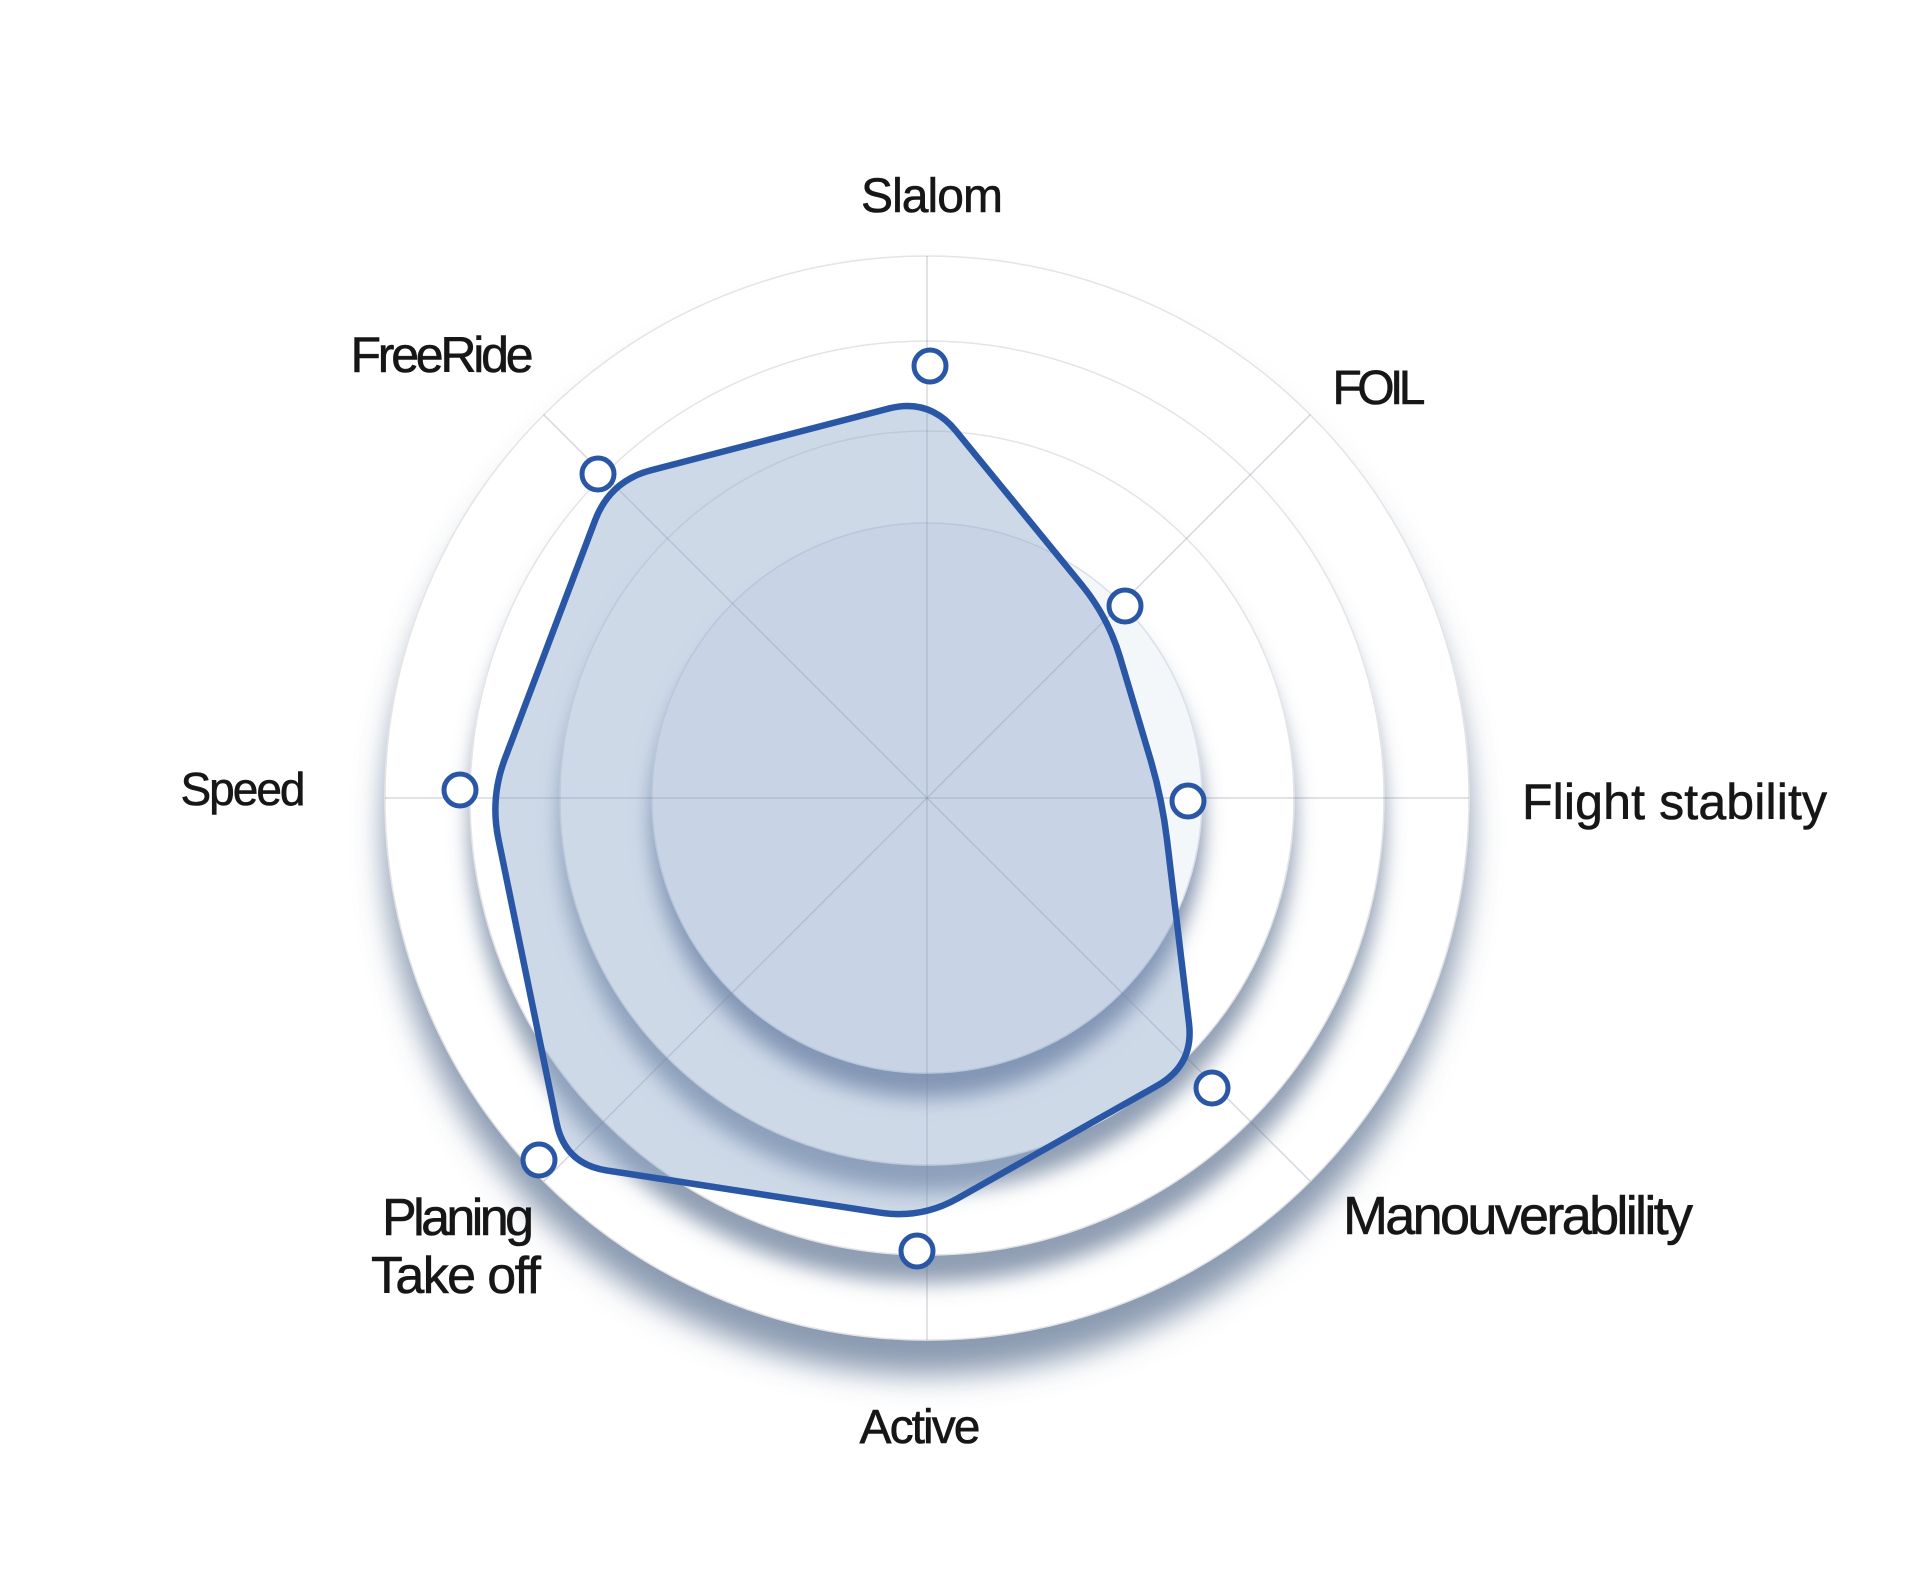  What do you see at coordinates (243, 789) in the screenshot?
I see `svg-text: Speed` at bounding box center [243, 789].